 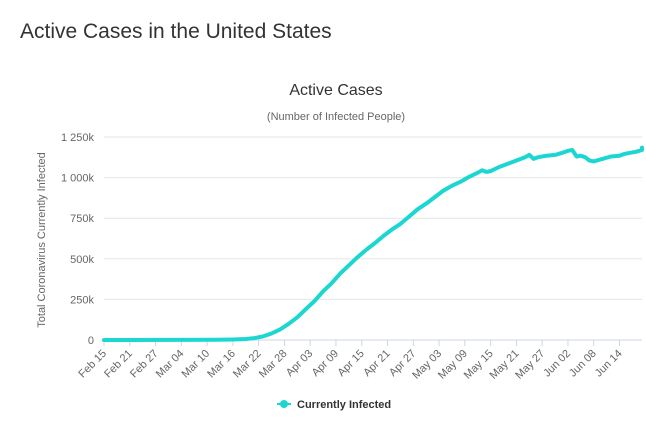 I want to click on legend-swatch-dot, so click(x=284, y=404).